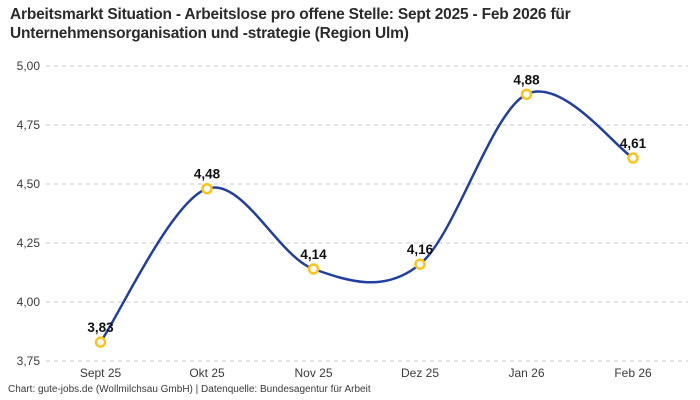 The width and height of the screenshot is (700, 400). I want to click on x-tick-label: Feb 26, so click(633, 373).